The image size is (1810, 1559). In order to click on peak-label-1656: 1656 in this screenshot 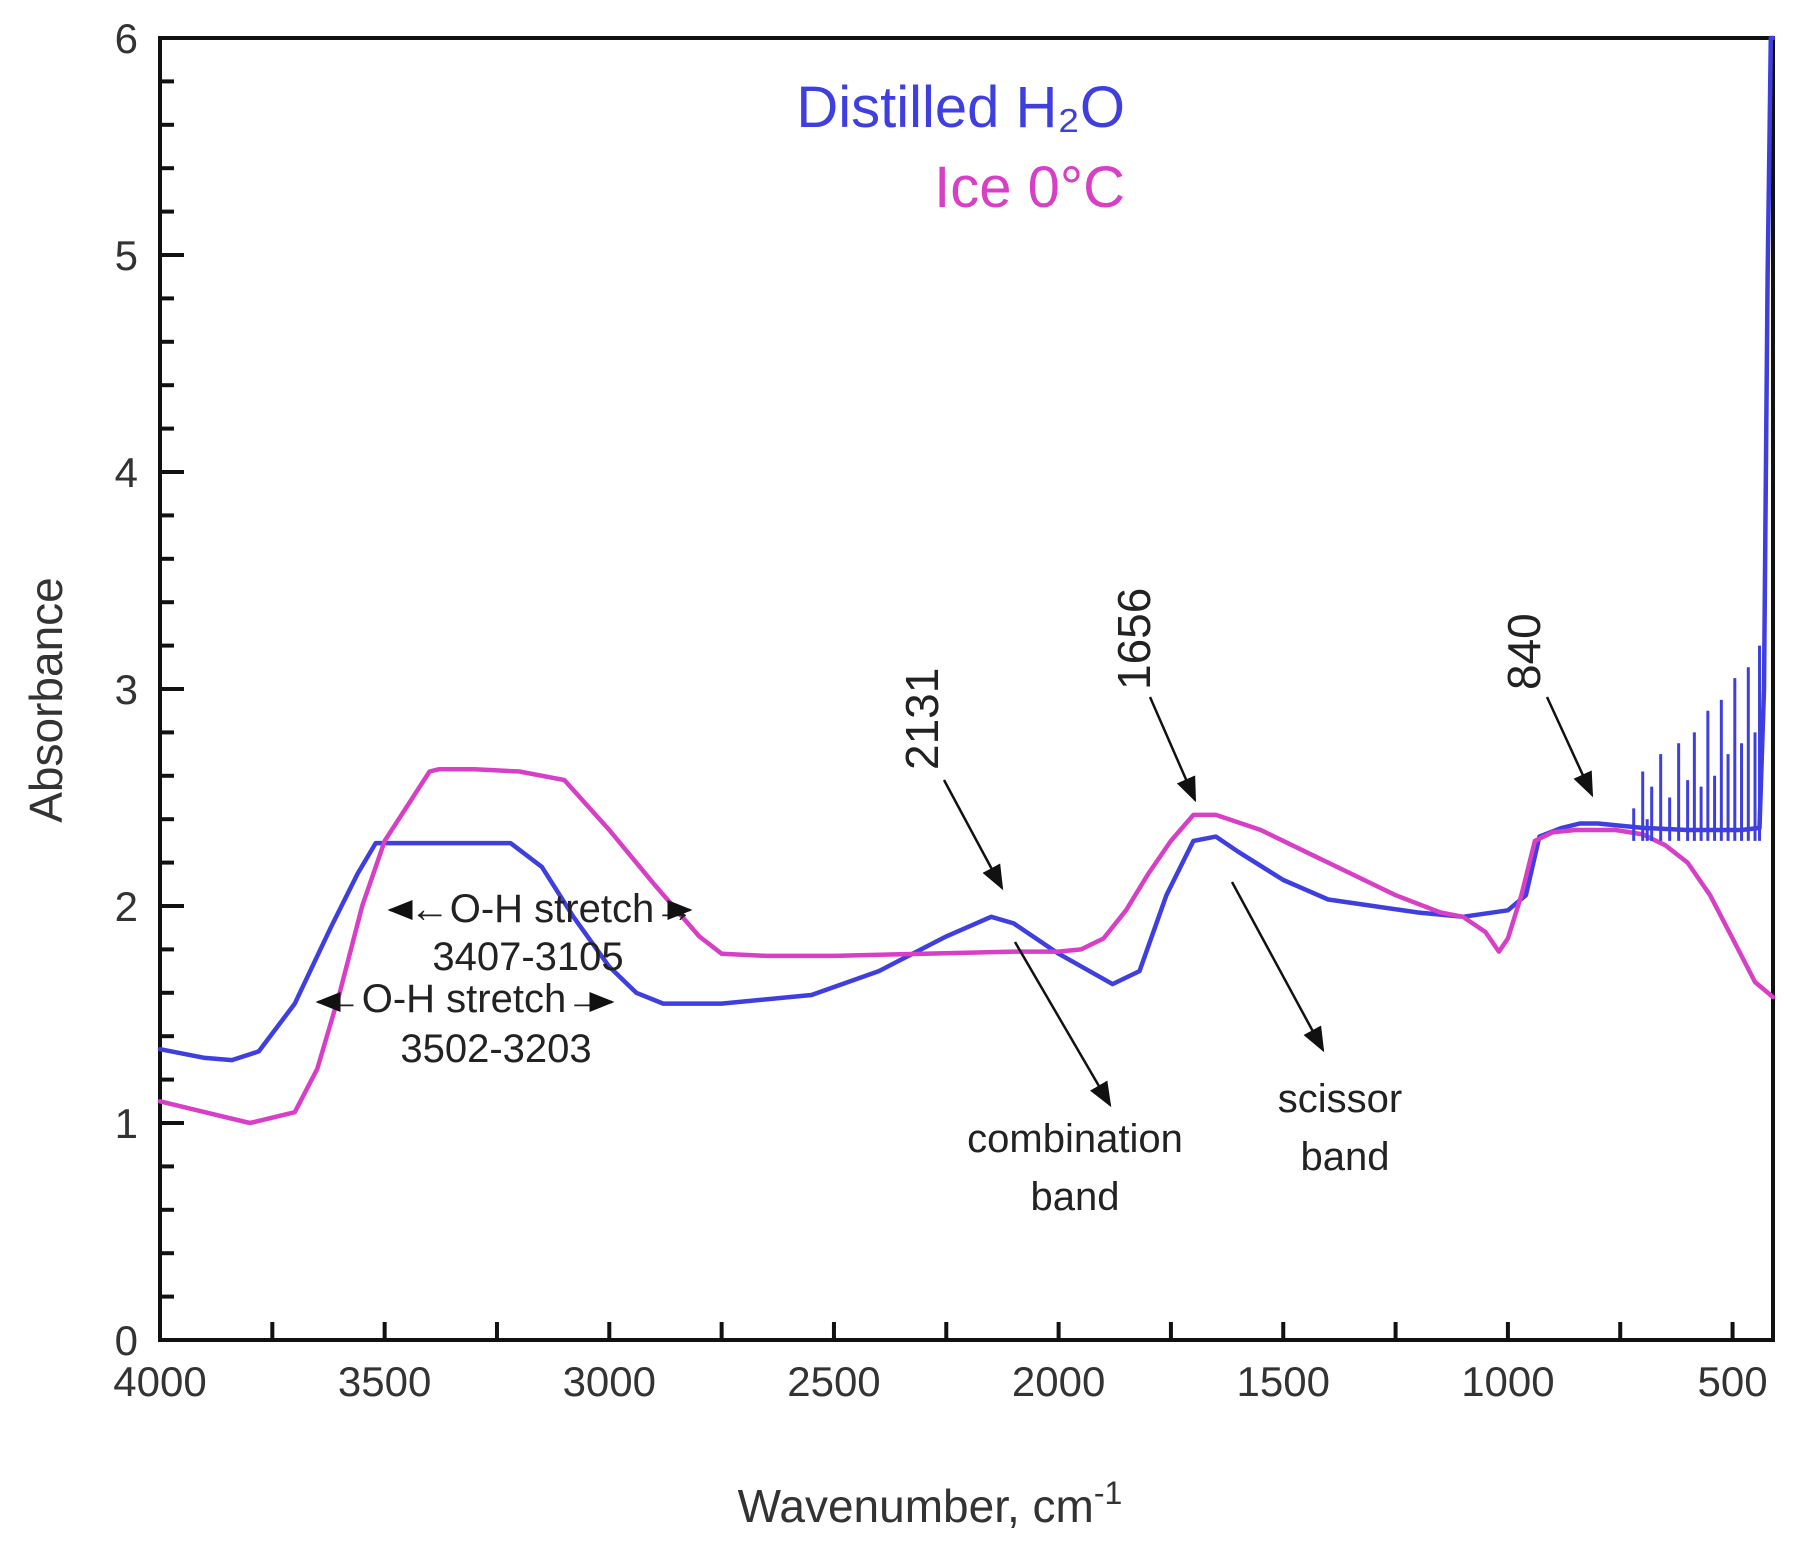, I will do `click(1134, 639)`.